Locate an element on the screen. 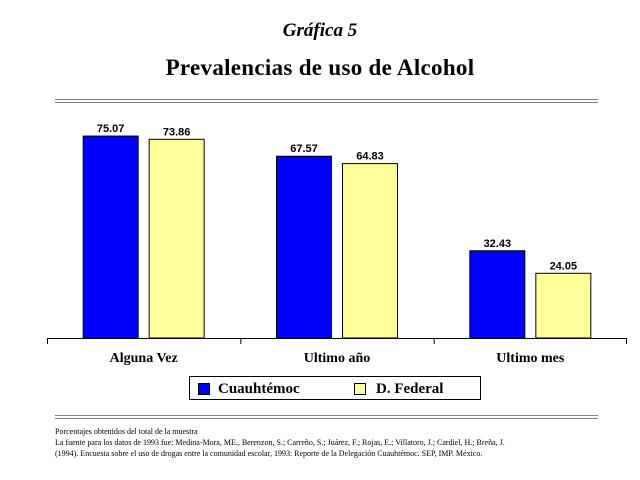 Image resolution: width=640 pixels, height=480 pixels. legend-label-cuauhtemoc: Cuauhtémoc is located at coordinates (259, 389).